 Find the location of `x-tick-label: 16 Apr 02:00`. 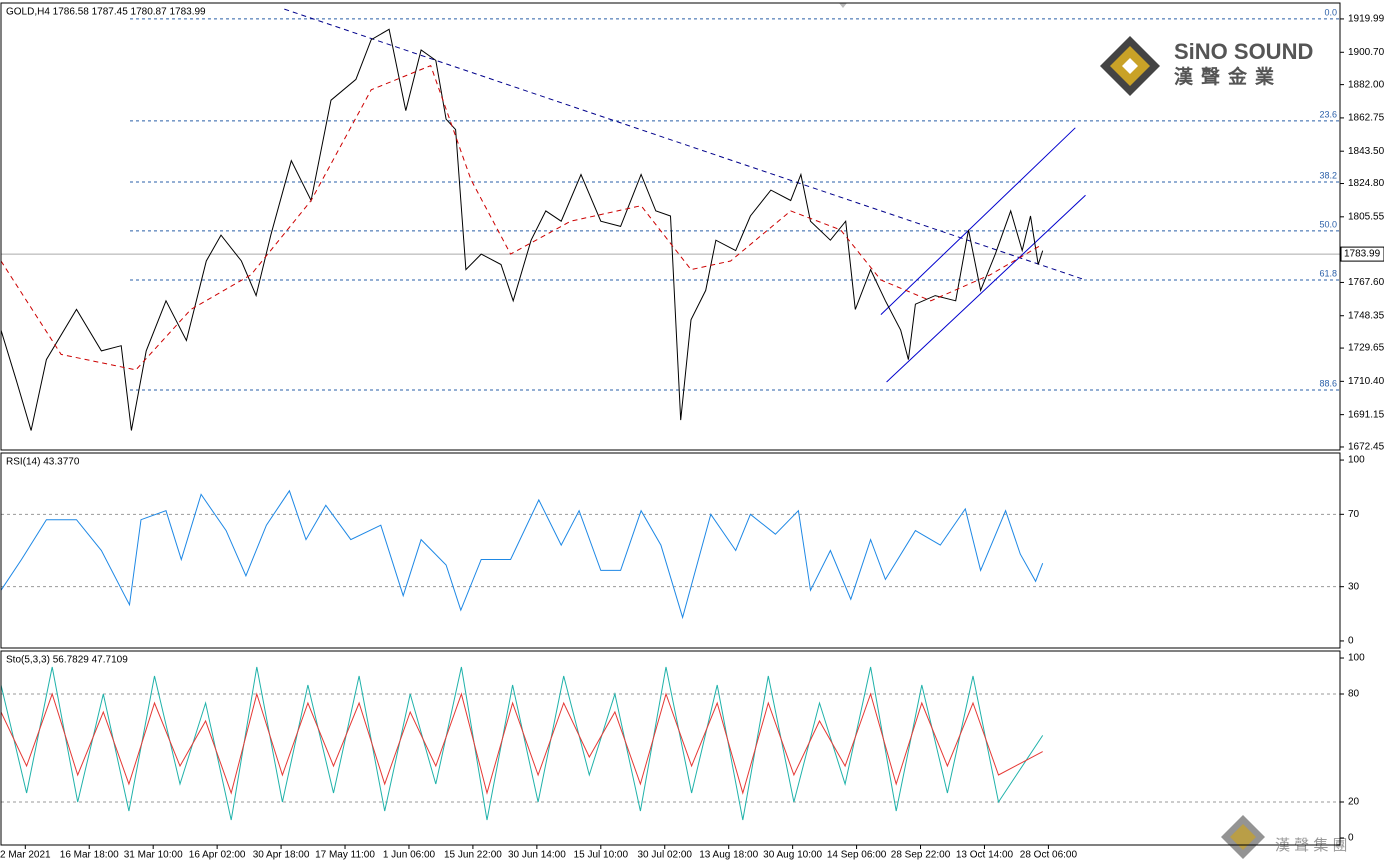

x-tick-label: 16 Apr 02:00 is located at coordinates (217, 855).